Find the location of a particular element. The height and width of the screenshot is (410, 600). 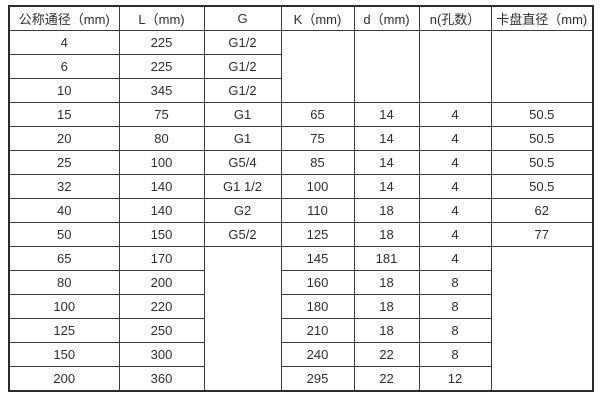

table-cell: 220 is located at coordinates (161, 306).